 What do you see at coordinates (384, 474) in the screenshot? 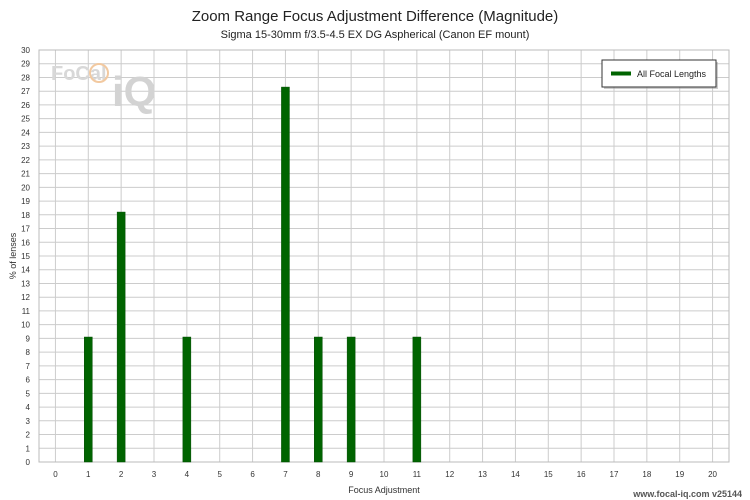
I see `x-tick-label: 10` at bounding box center [384, 474].